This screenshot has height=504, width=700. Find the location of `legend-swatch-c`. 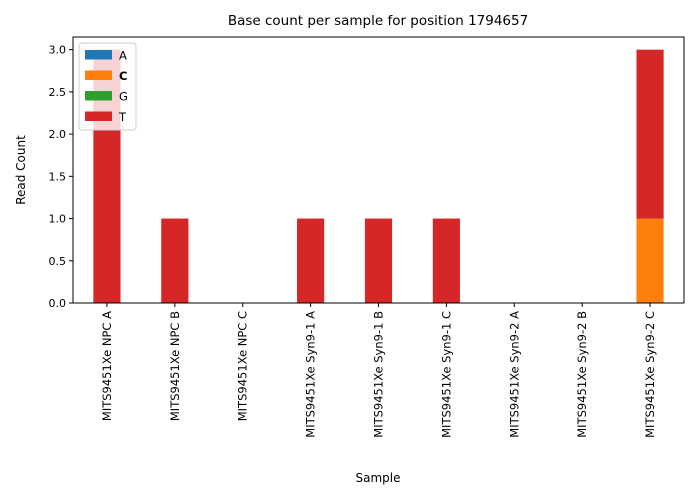

legend-swatch-c is located at coordinates (98, 75).